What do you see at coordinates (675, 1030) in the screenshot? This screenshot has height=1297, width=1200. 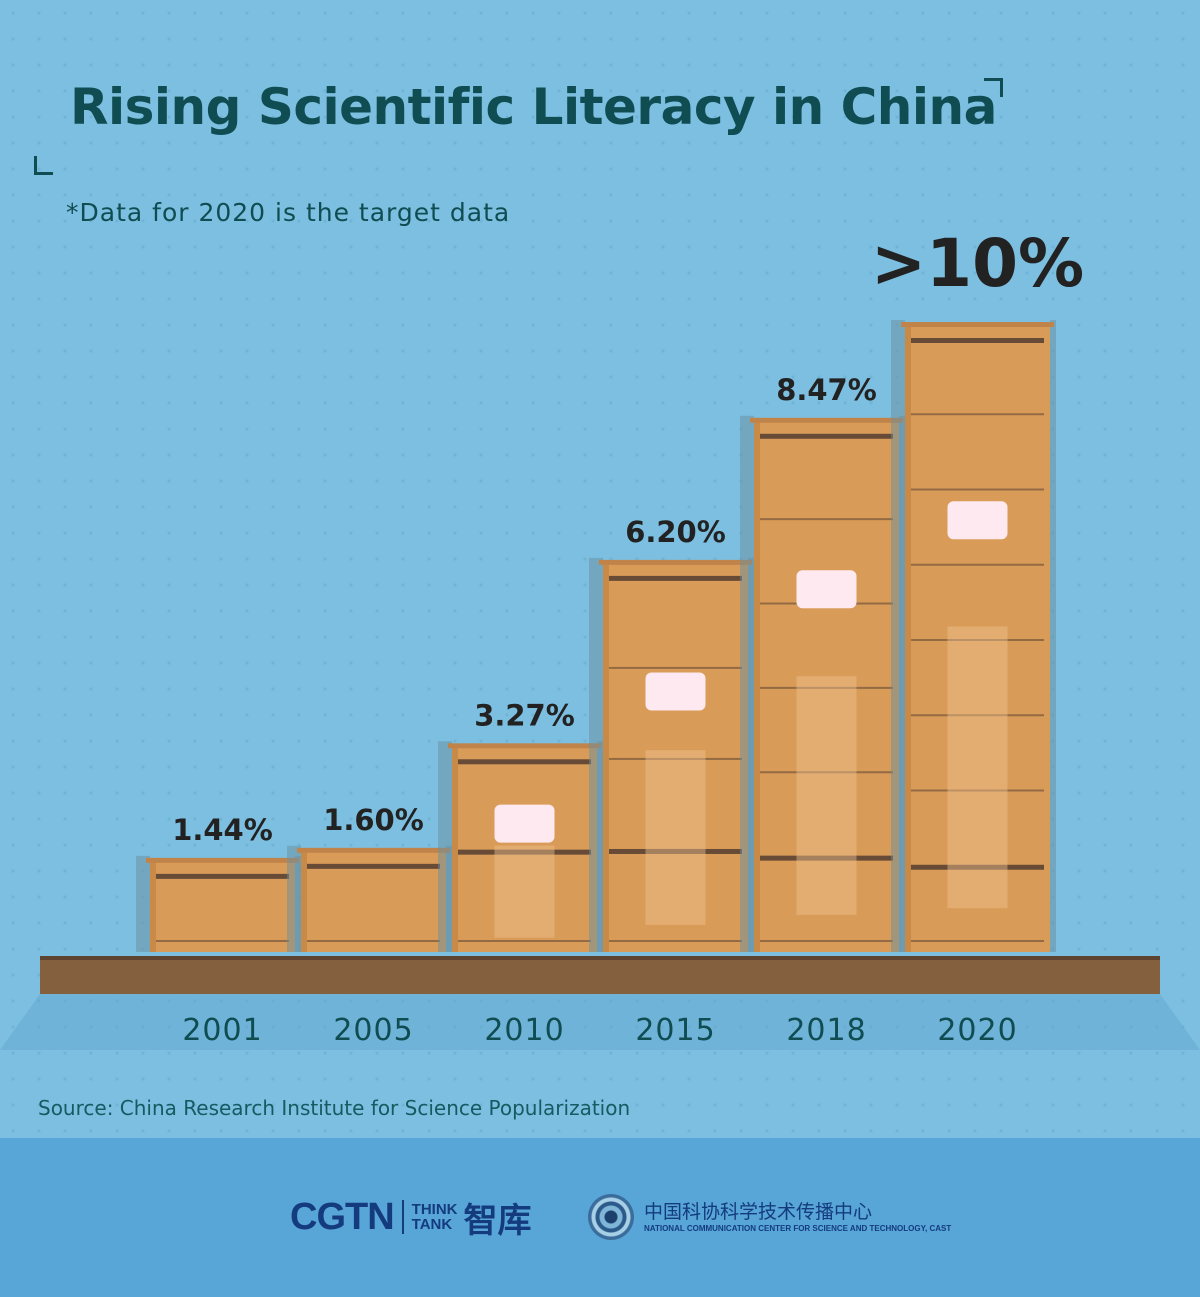 I see `bar-2015-year-label: 2015` at bounding box center [675, 1030].